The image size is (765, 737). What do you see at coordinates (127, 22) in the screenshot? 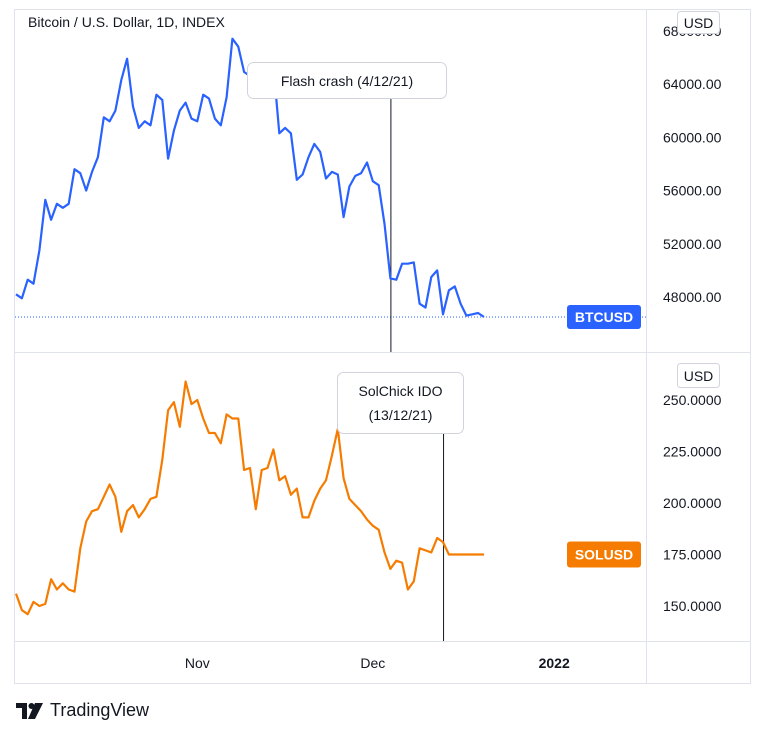
I see `chart-title: Bitcoin / U.S. Dollar, 1D, INDEX` at bounding box center [127, 22].